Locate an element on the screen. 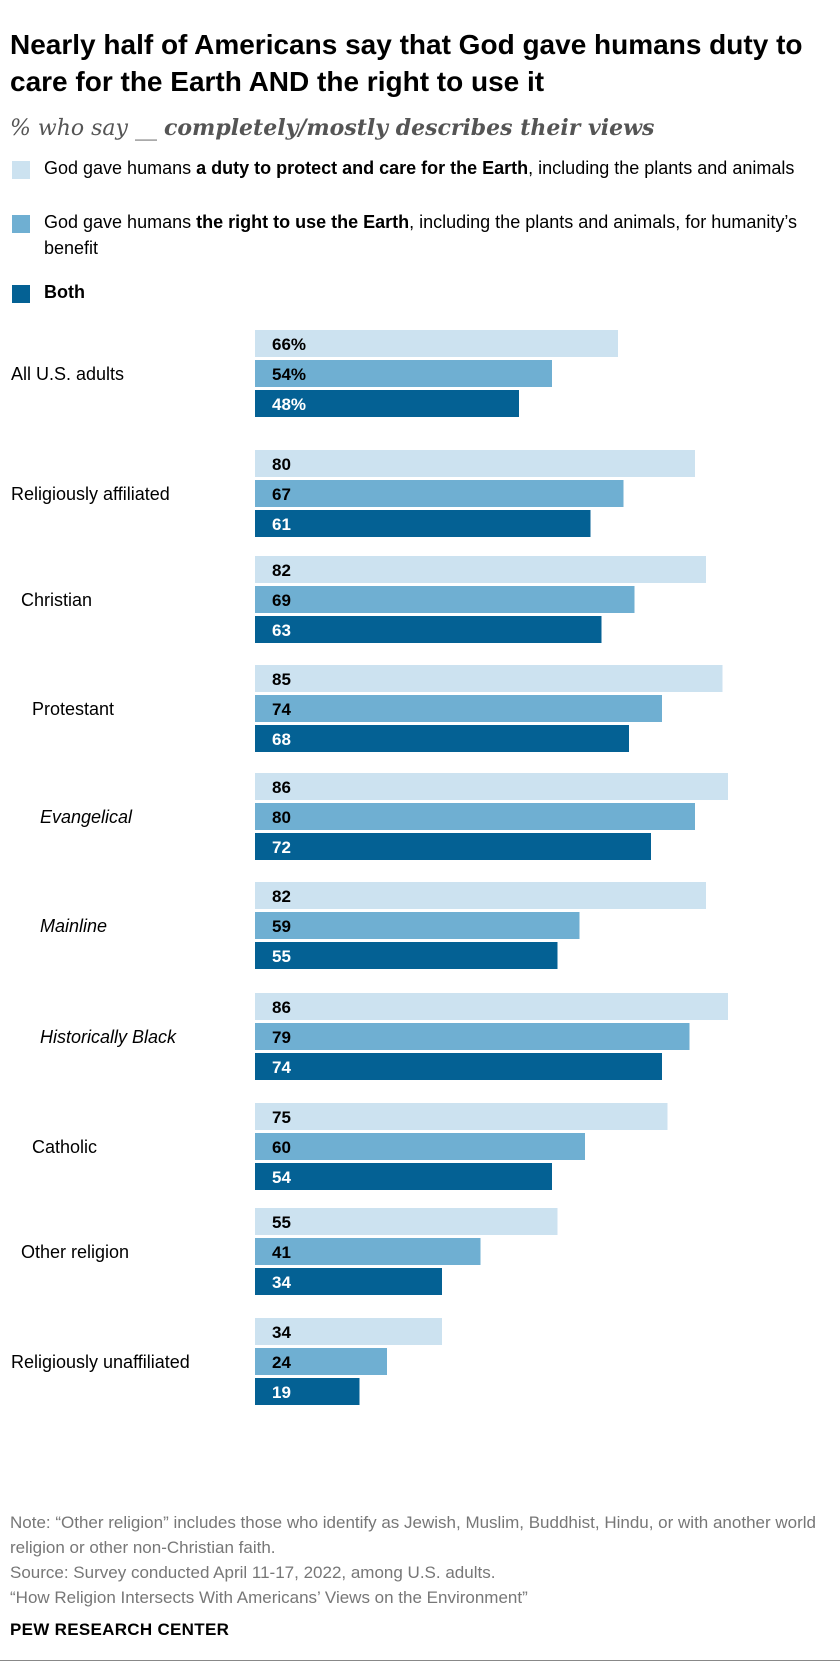  bottom-rule is located at coordinates (420, 1660).